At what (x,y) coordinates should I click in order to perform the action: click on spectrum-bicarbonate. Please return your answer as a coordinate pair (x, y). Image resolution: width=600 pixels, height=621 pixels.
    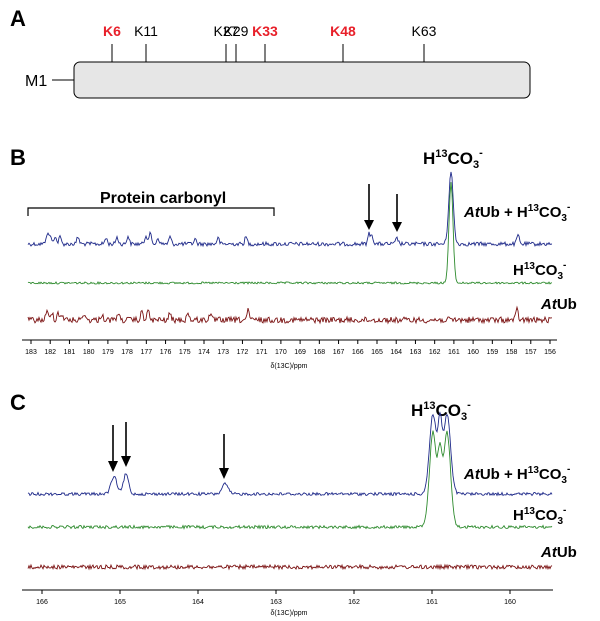
    Looking at the image, I should click on (290, 233).